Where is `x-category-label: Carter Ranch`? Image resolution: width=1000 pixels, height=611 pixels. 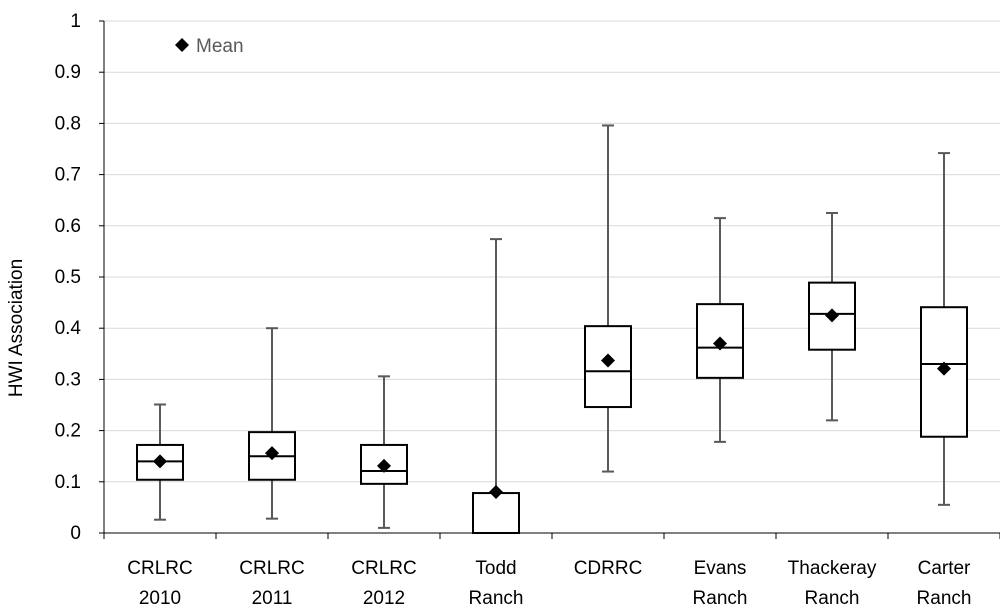 x-category-label: Carter Ranch is located at coordinates (944, 583).